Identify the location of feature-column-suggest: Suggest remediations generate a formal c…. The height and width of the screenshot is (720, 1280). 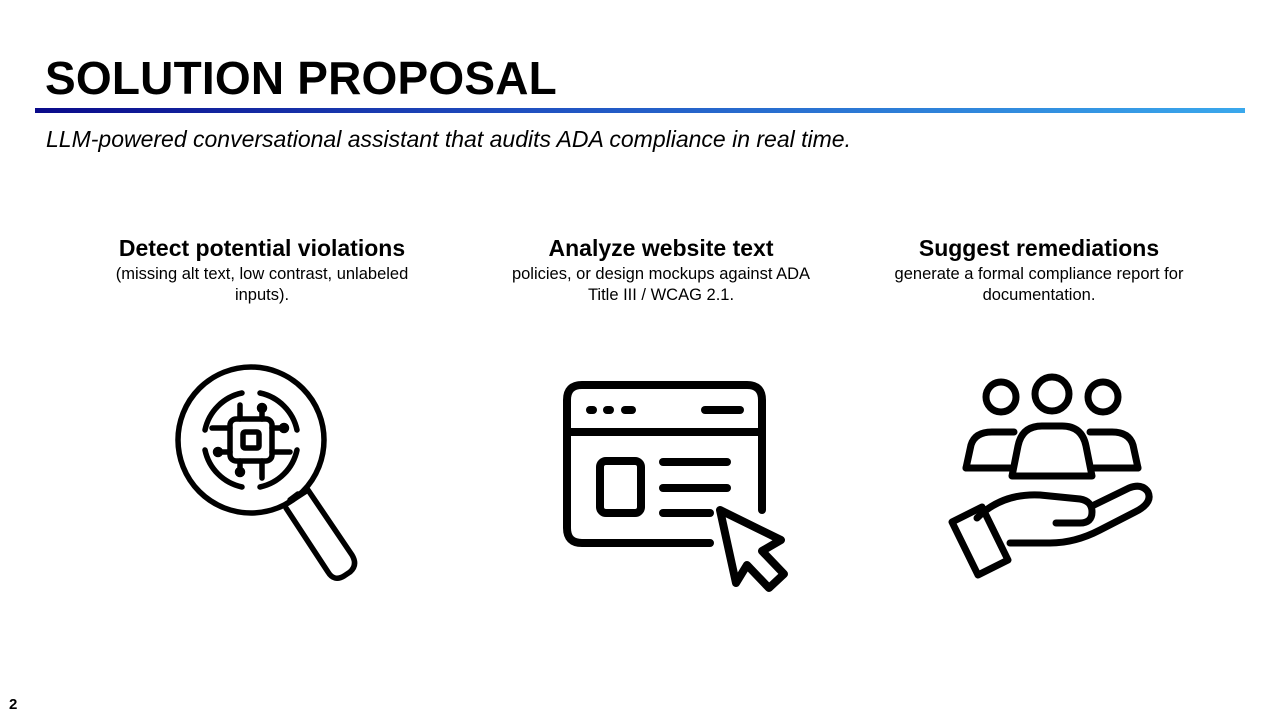
(1039, 269).